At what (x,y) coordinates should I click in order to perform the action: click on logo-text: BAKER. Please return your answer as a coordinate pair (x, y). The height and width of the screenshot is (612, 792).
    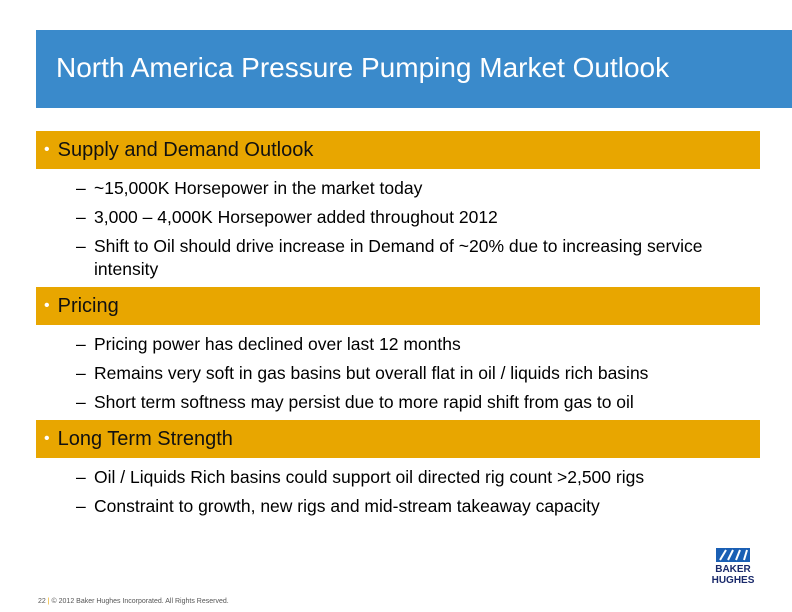
    Looking at the image, I should click on (733, 569).